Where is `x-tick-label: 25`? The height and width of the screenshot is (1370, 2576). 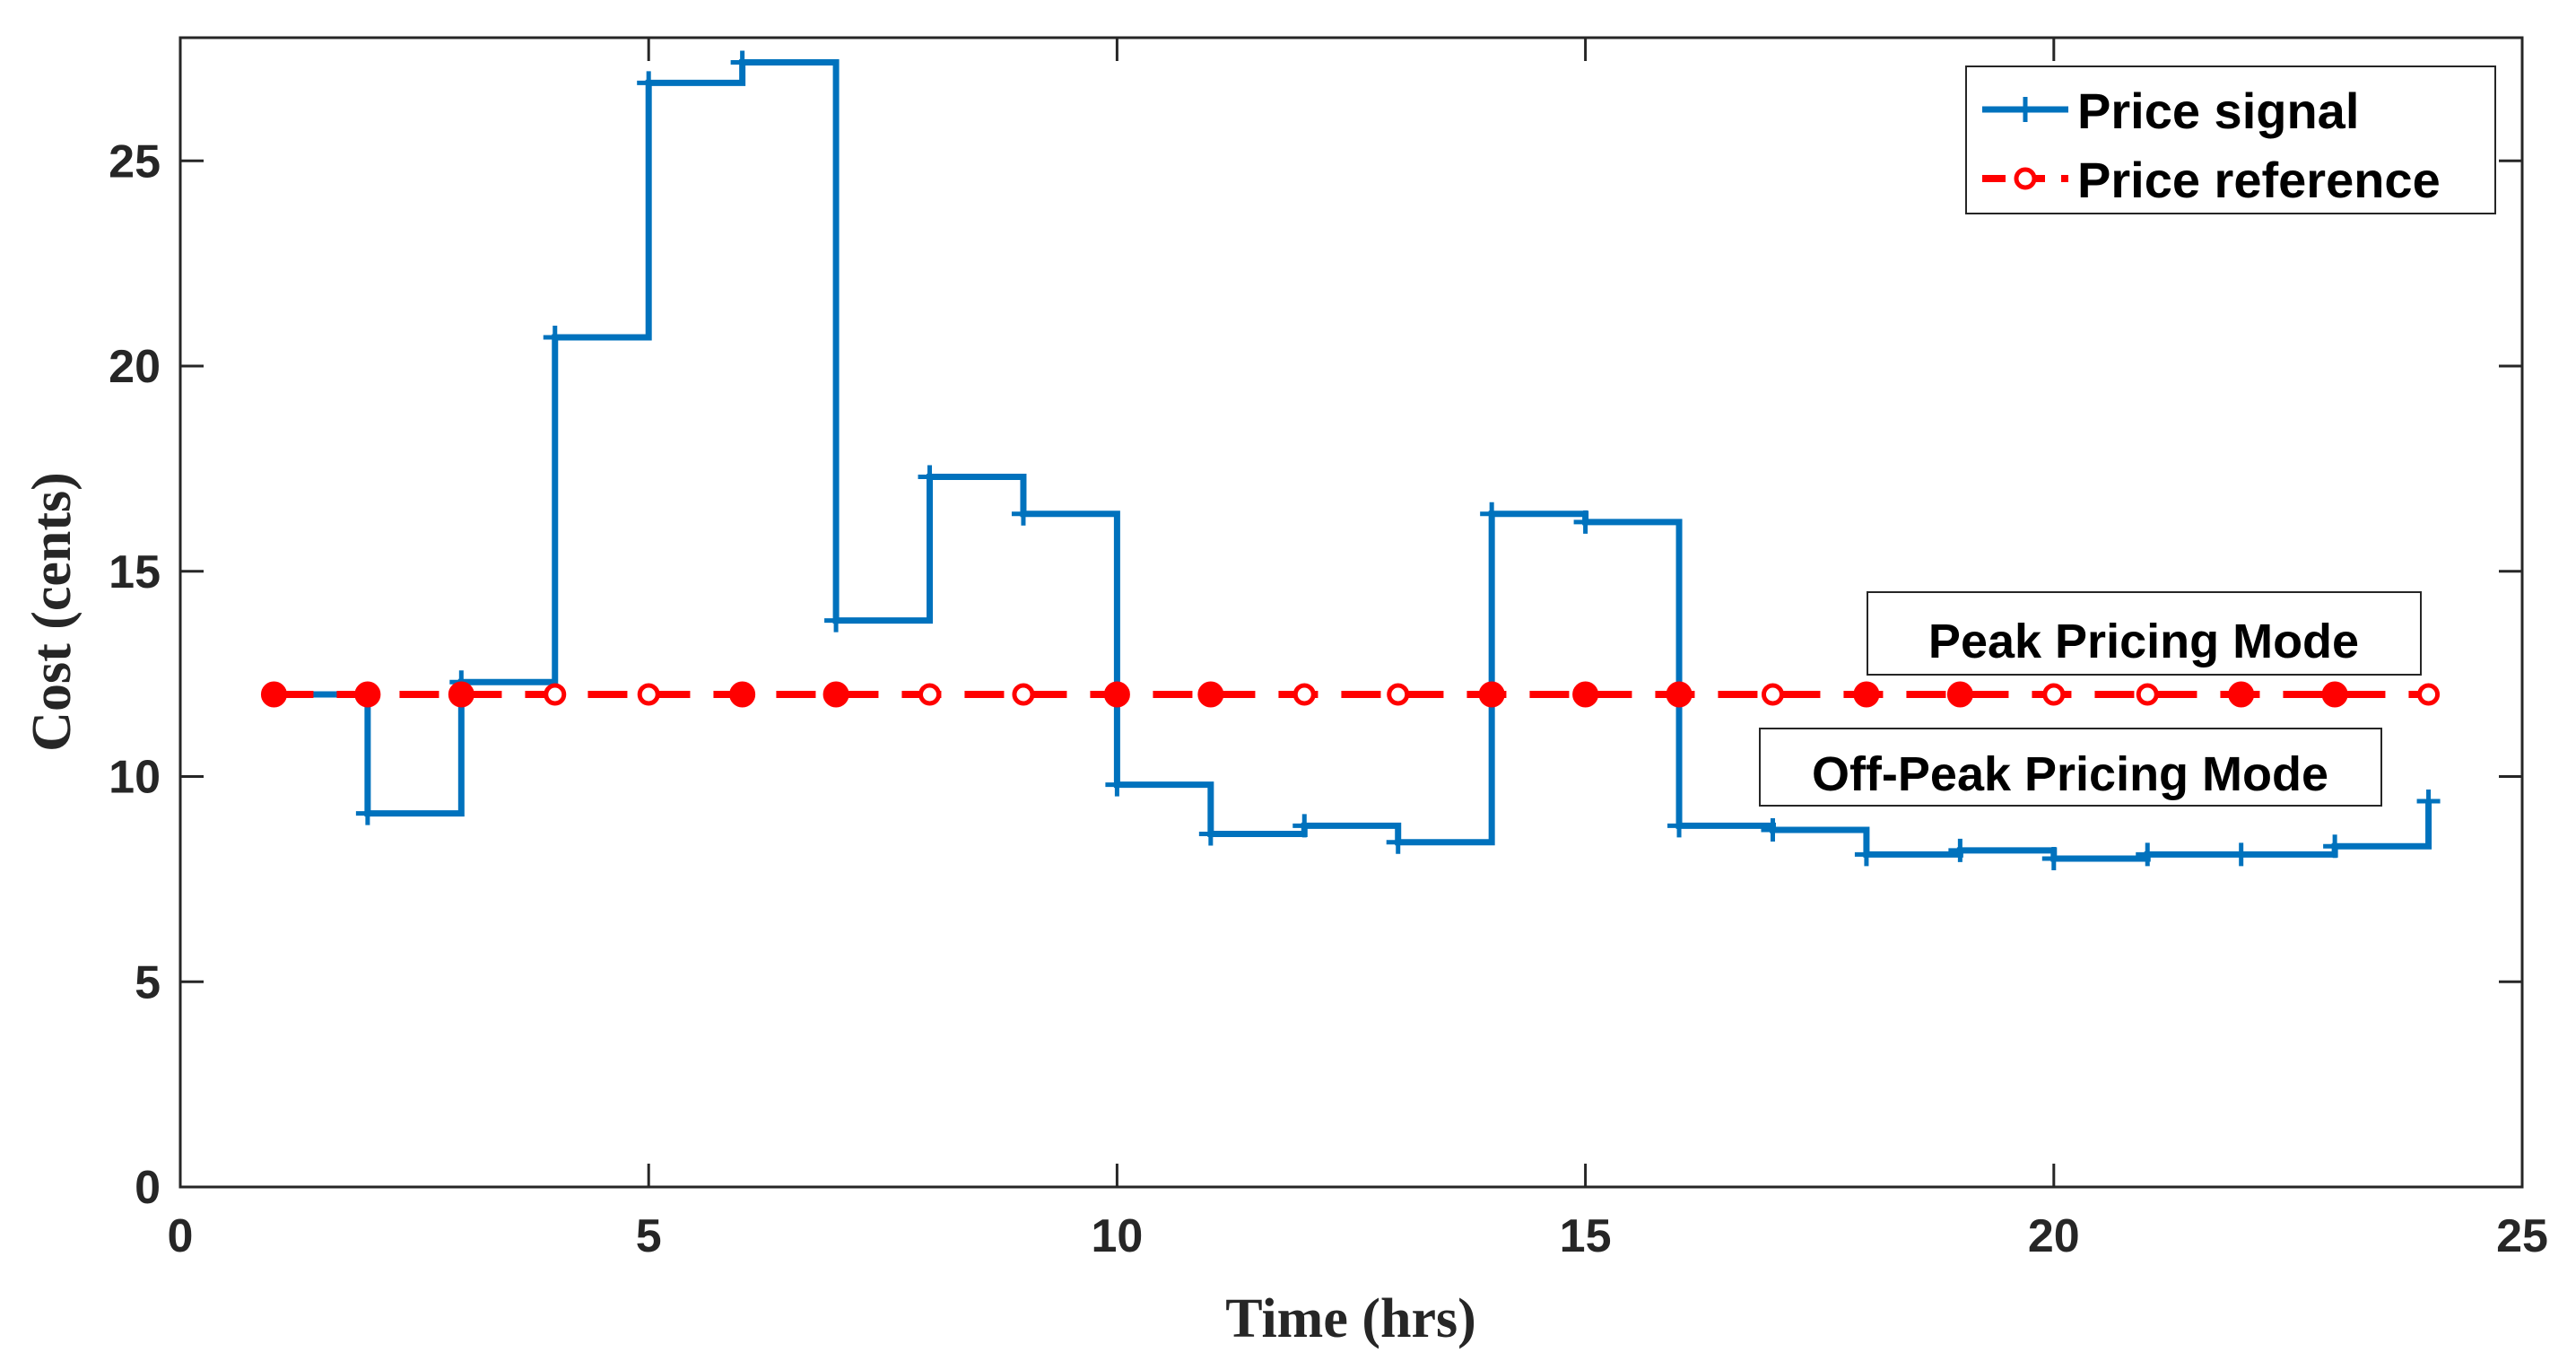 x-tick-label: 25 is located at coordinates (2522, 1236).